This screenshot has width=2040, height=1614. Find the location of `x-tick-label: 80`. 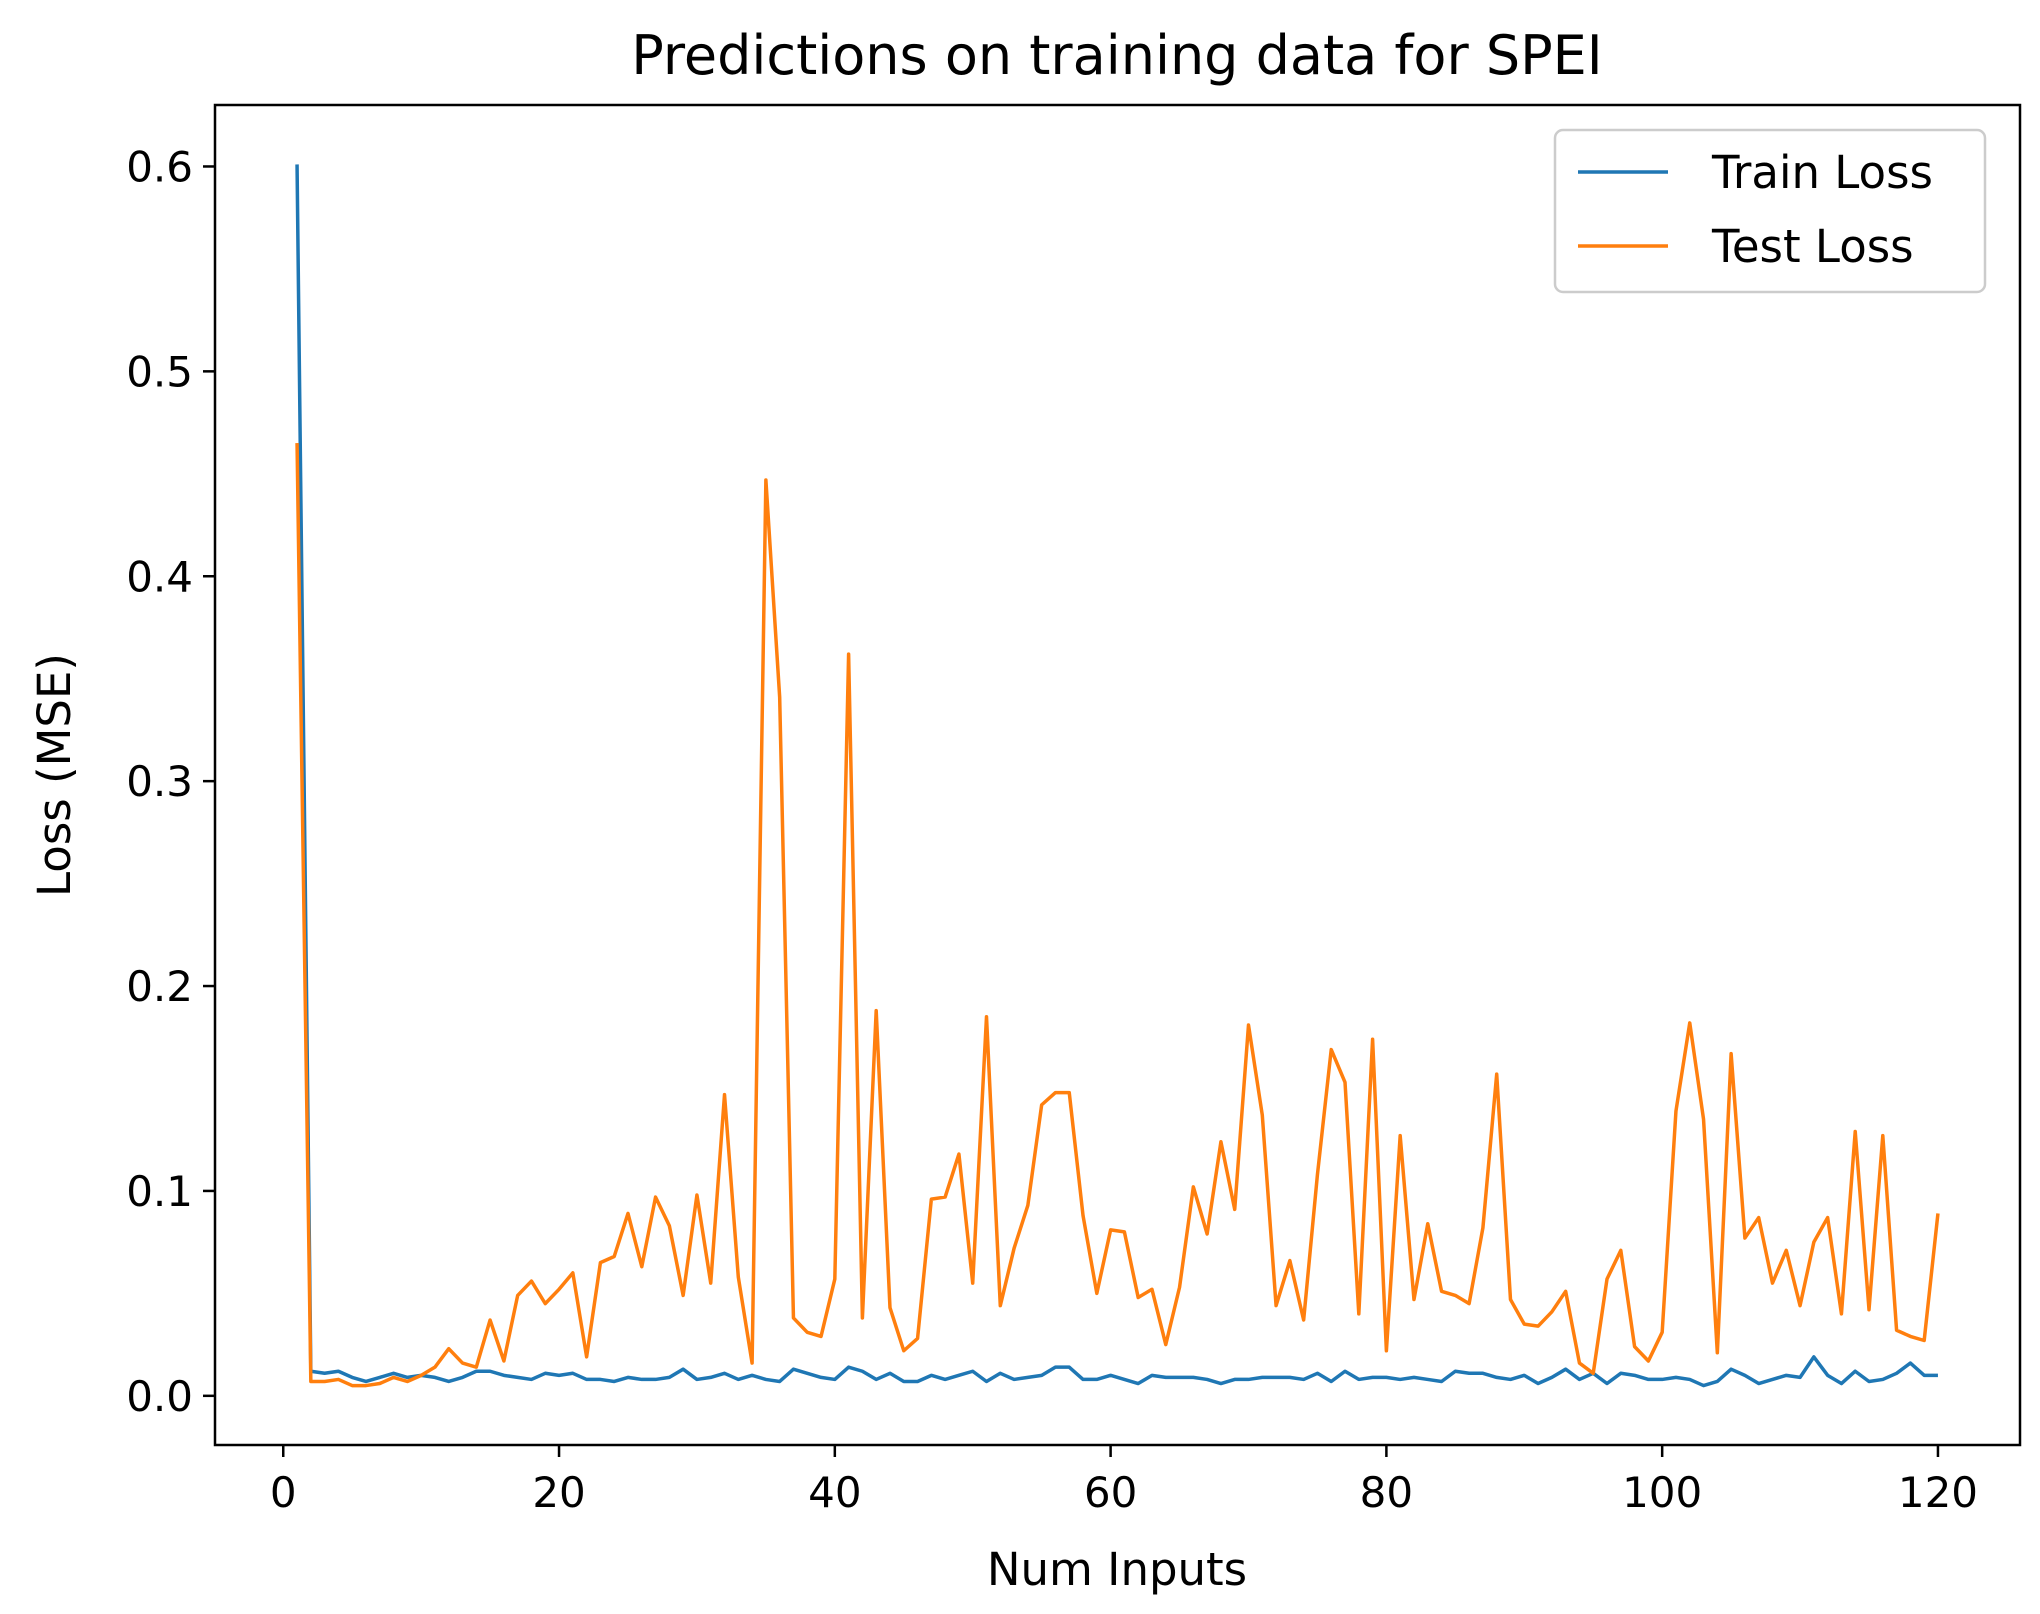

x-tick-label: 80 is located at coordinates (1386, 1492).